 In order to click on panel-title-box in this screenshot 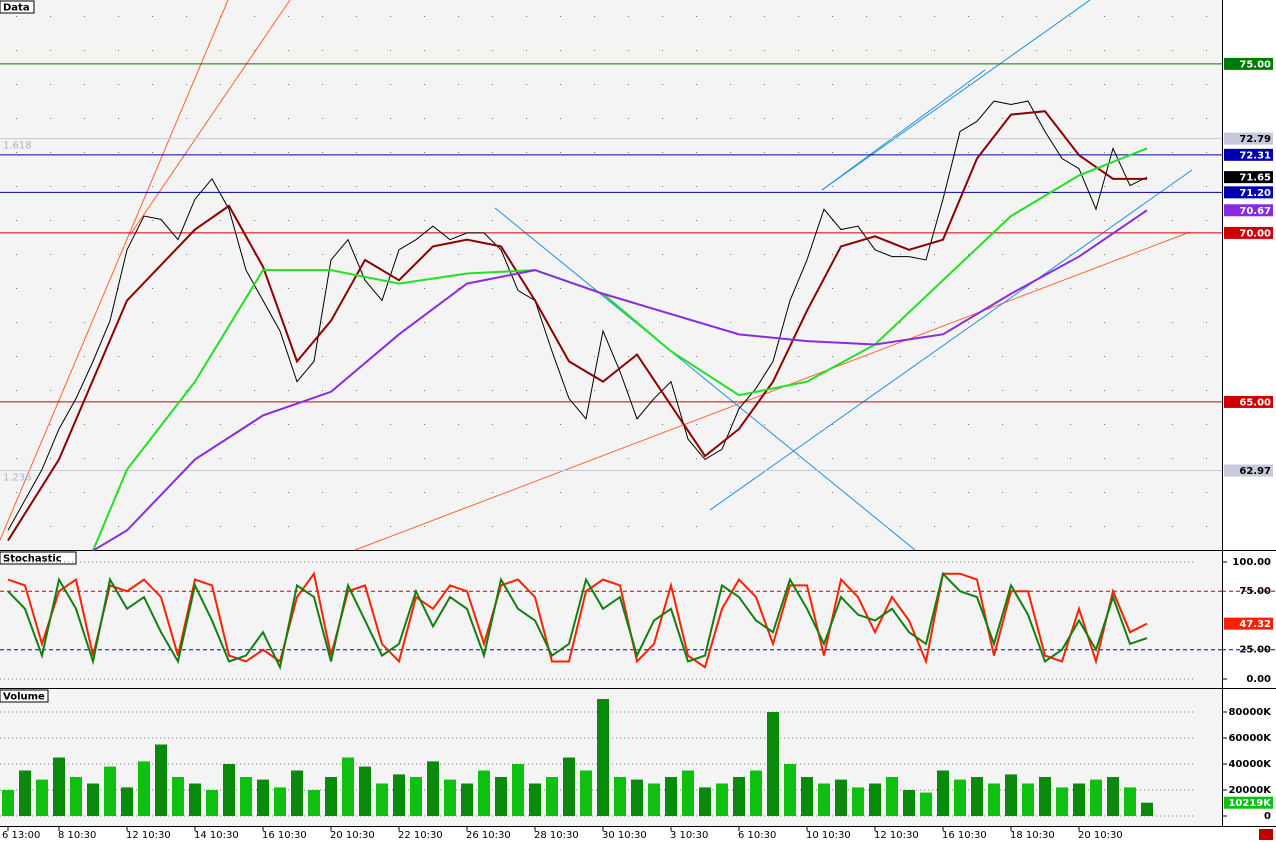, I will do `click(24, 696)`.